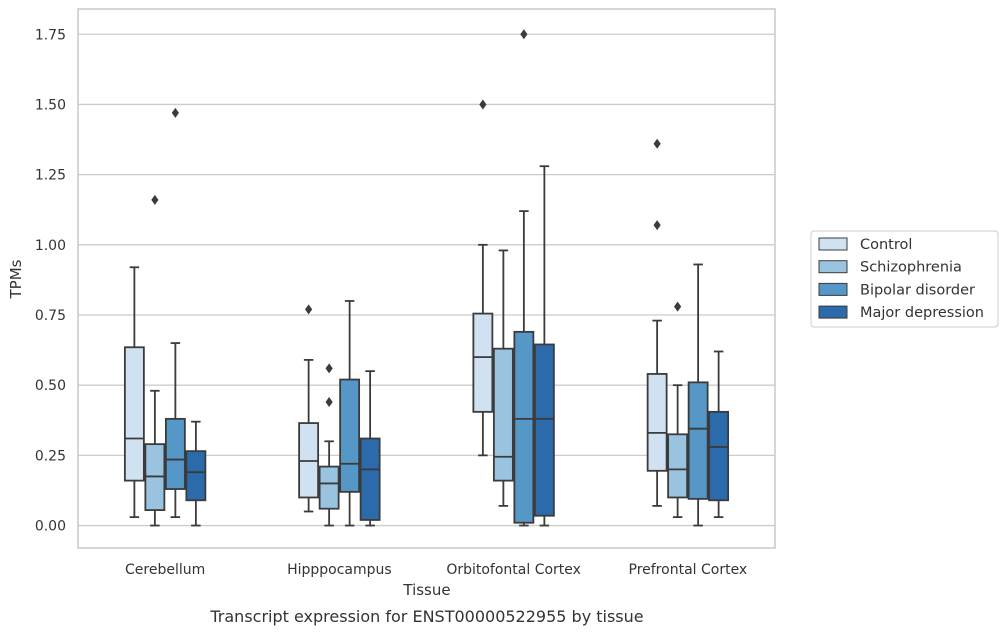  Describe the element at coordinates (50, 386) in the screenshot. I see `y-tick-label: 0.50` at that location.